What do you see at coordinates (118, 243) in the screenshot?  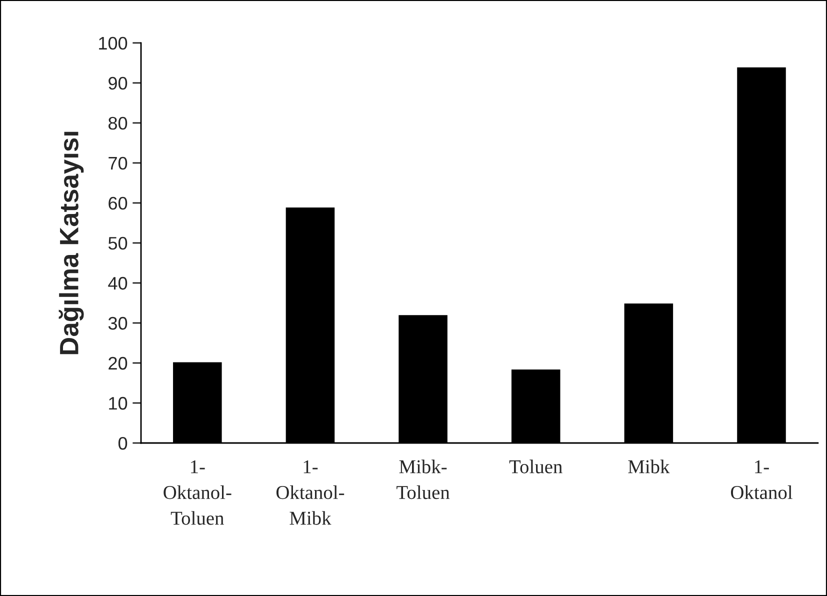 I see `y-tick-label: 50` at bounding box center [118, 243].